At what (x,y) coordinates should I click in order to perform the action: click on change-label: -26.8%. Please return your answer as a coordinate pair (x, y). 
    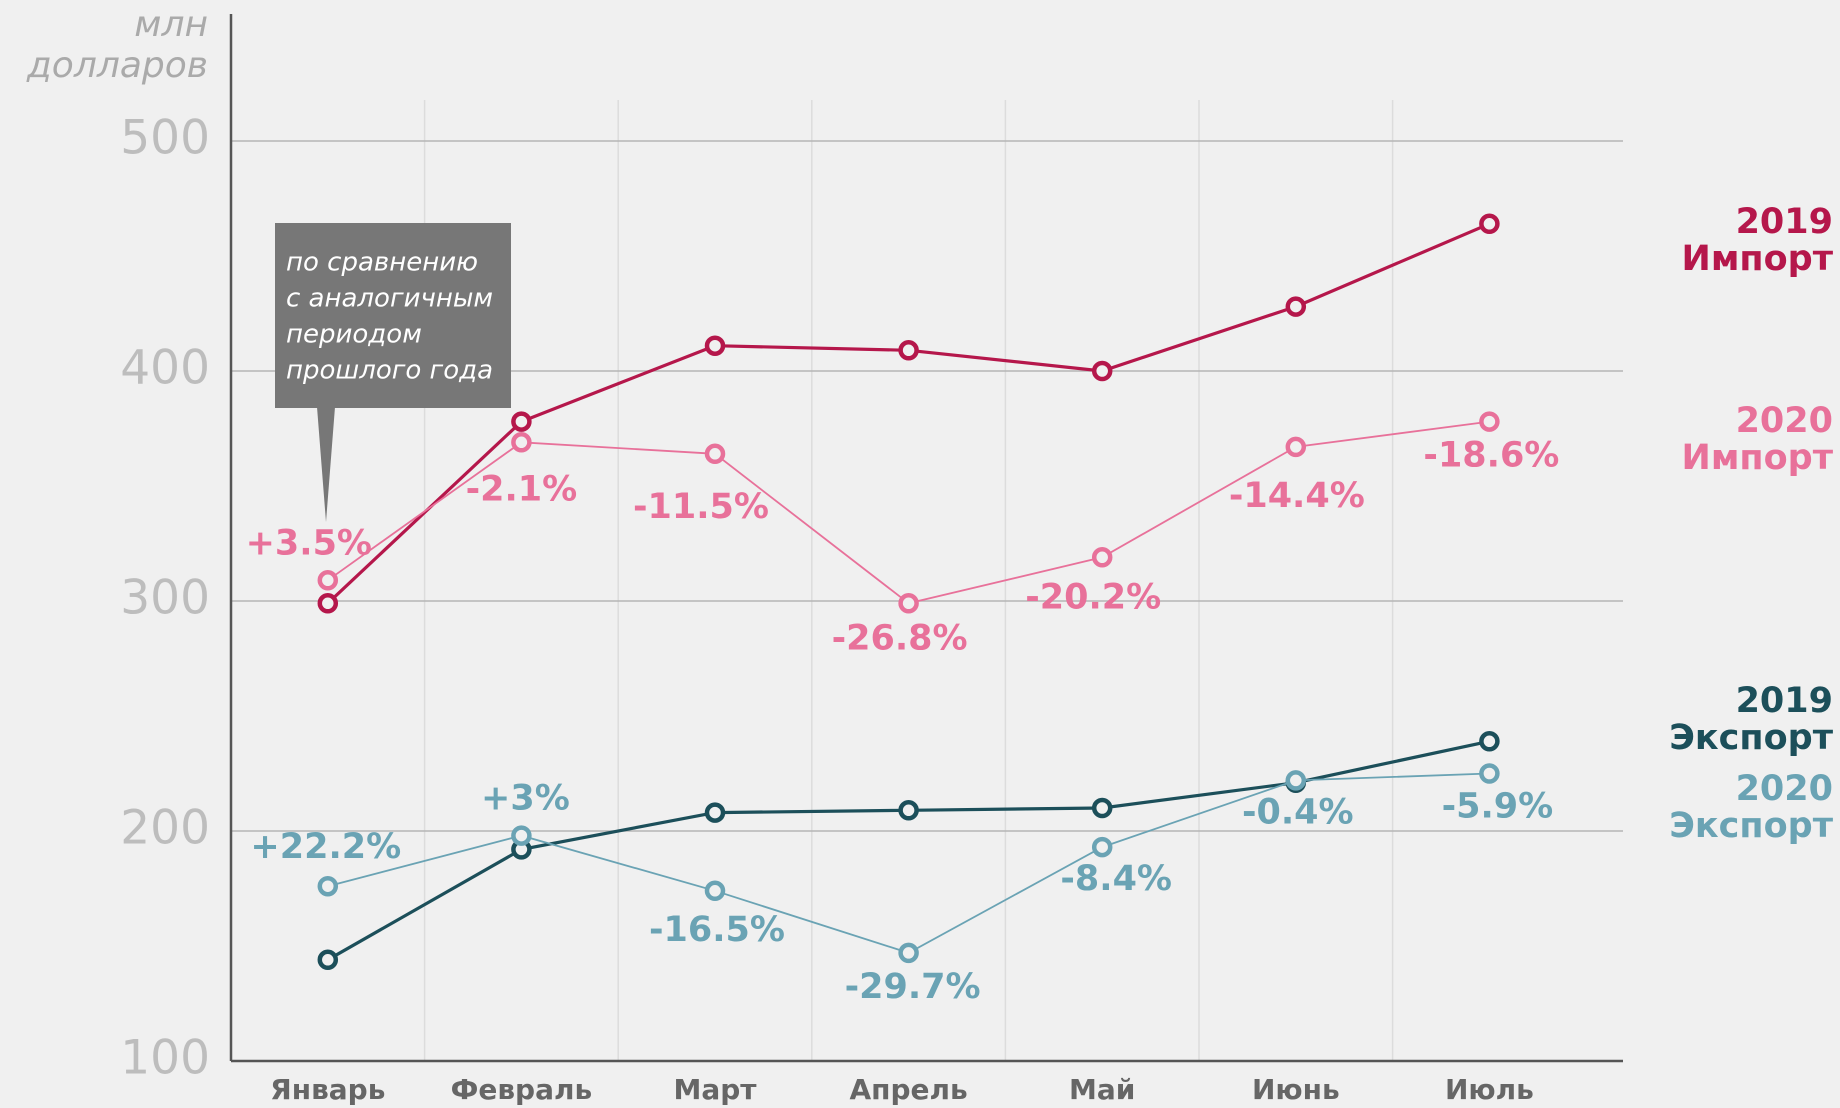
    Looking at the image, I should click on (900, 638).